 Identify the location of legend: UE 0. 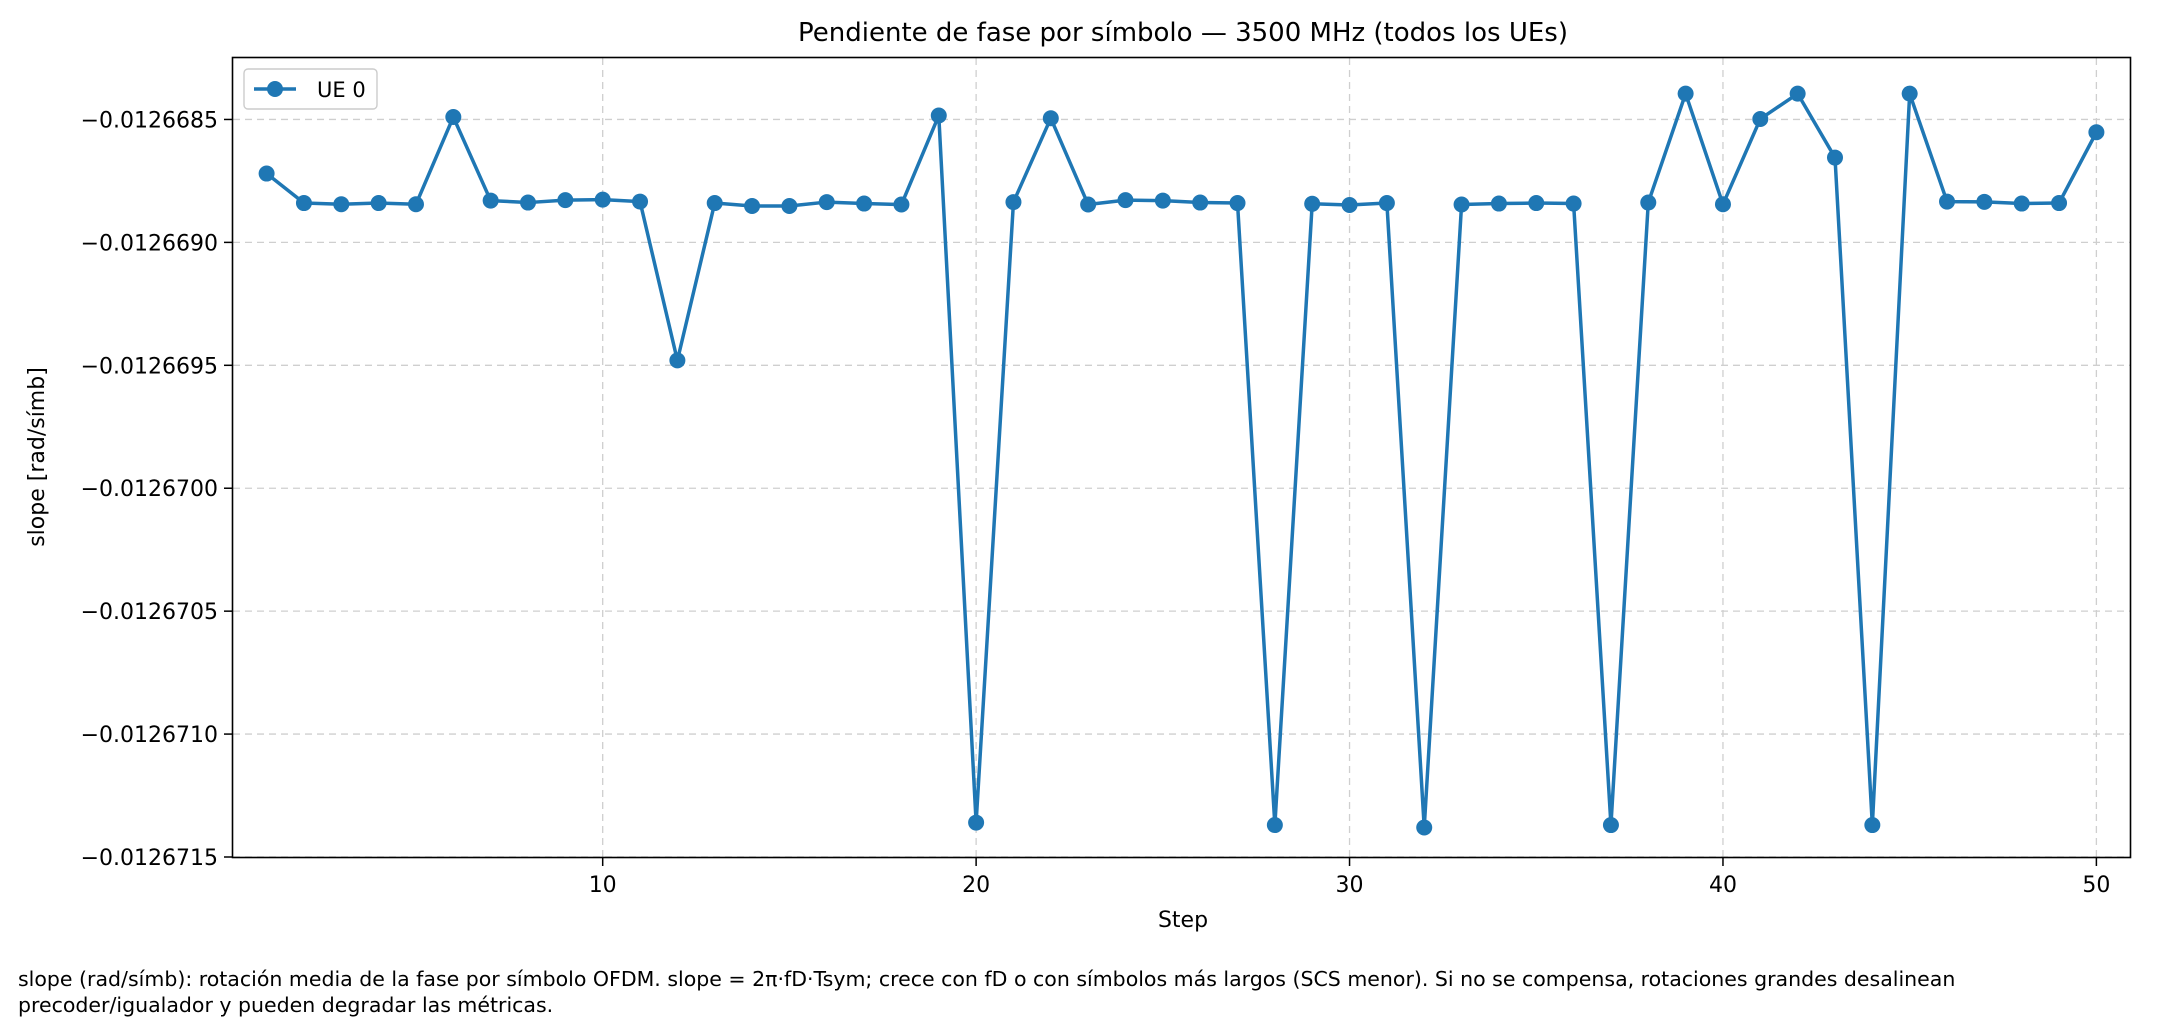
(310, 89).